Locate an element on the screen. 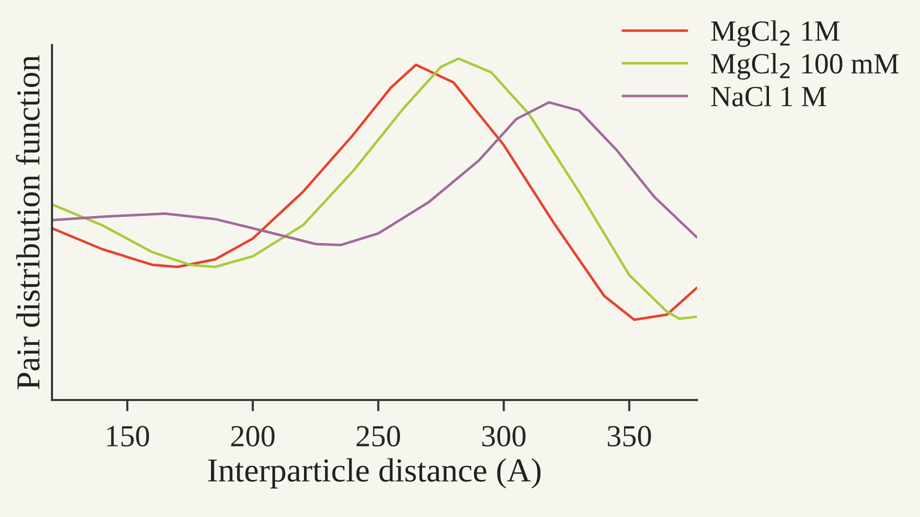  x-axis-title: Interparticle distance (A) is located at coordinates (374, 473).